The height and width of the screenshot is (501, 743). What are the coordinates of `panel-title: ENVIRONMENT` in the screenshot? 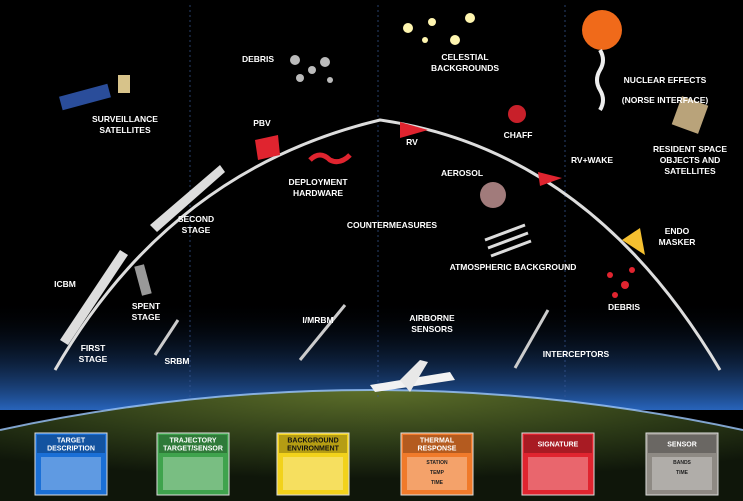 It's located at (313, 449).